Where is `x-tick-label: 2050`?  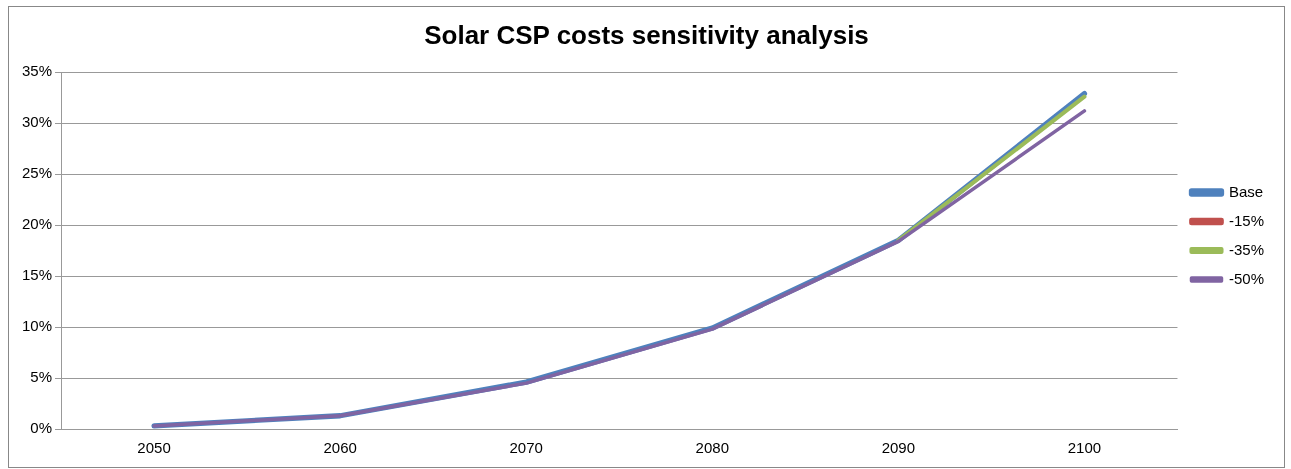
x-tick-label: 2050 is located at coordinates (154, 448).